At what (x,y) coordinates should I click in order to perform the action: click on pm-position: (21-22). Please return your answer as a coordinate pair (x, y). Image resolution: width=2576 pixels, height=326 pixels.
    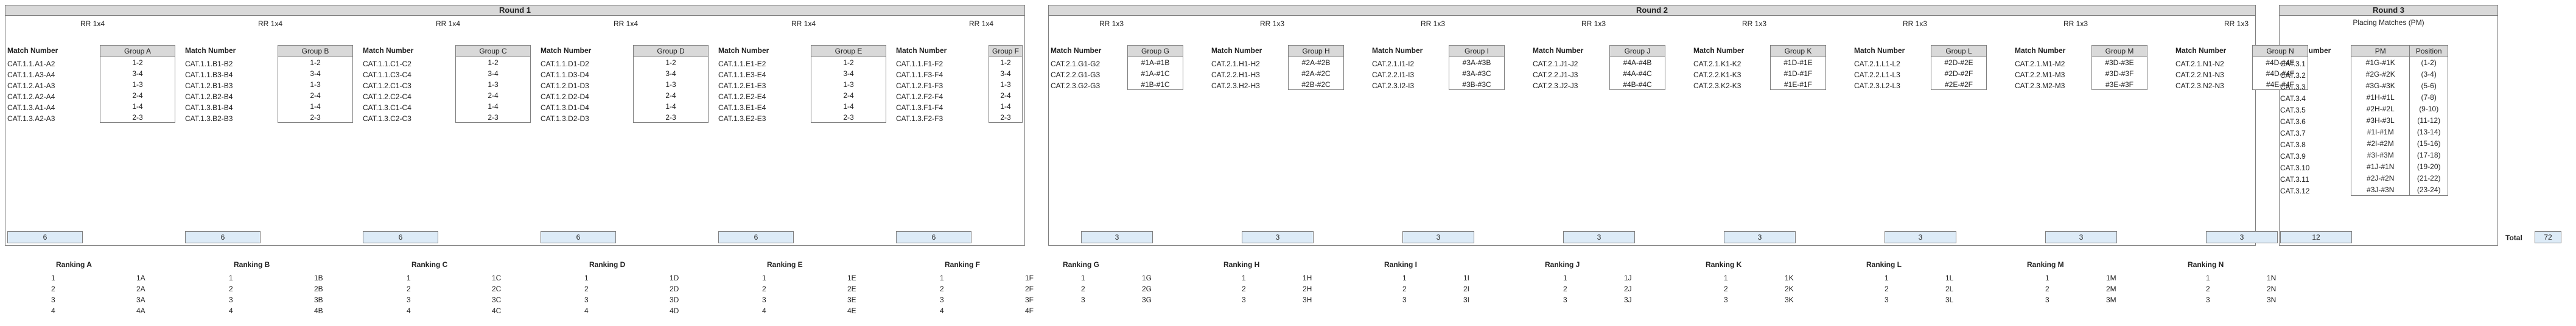
    Looking at the image, I should click on (2429, 178).